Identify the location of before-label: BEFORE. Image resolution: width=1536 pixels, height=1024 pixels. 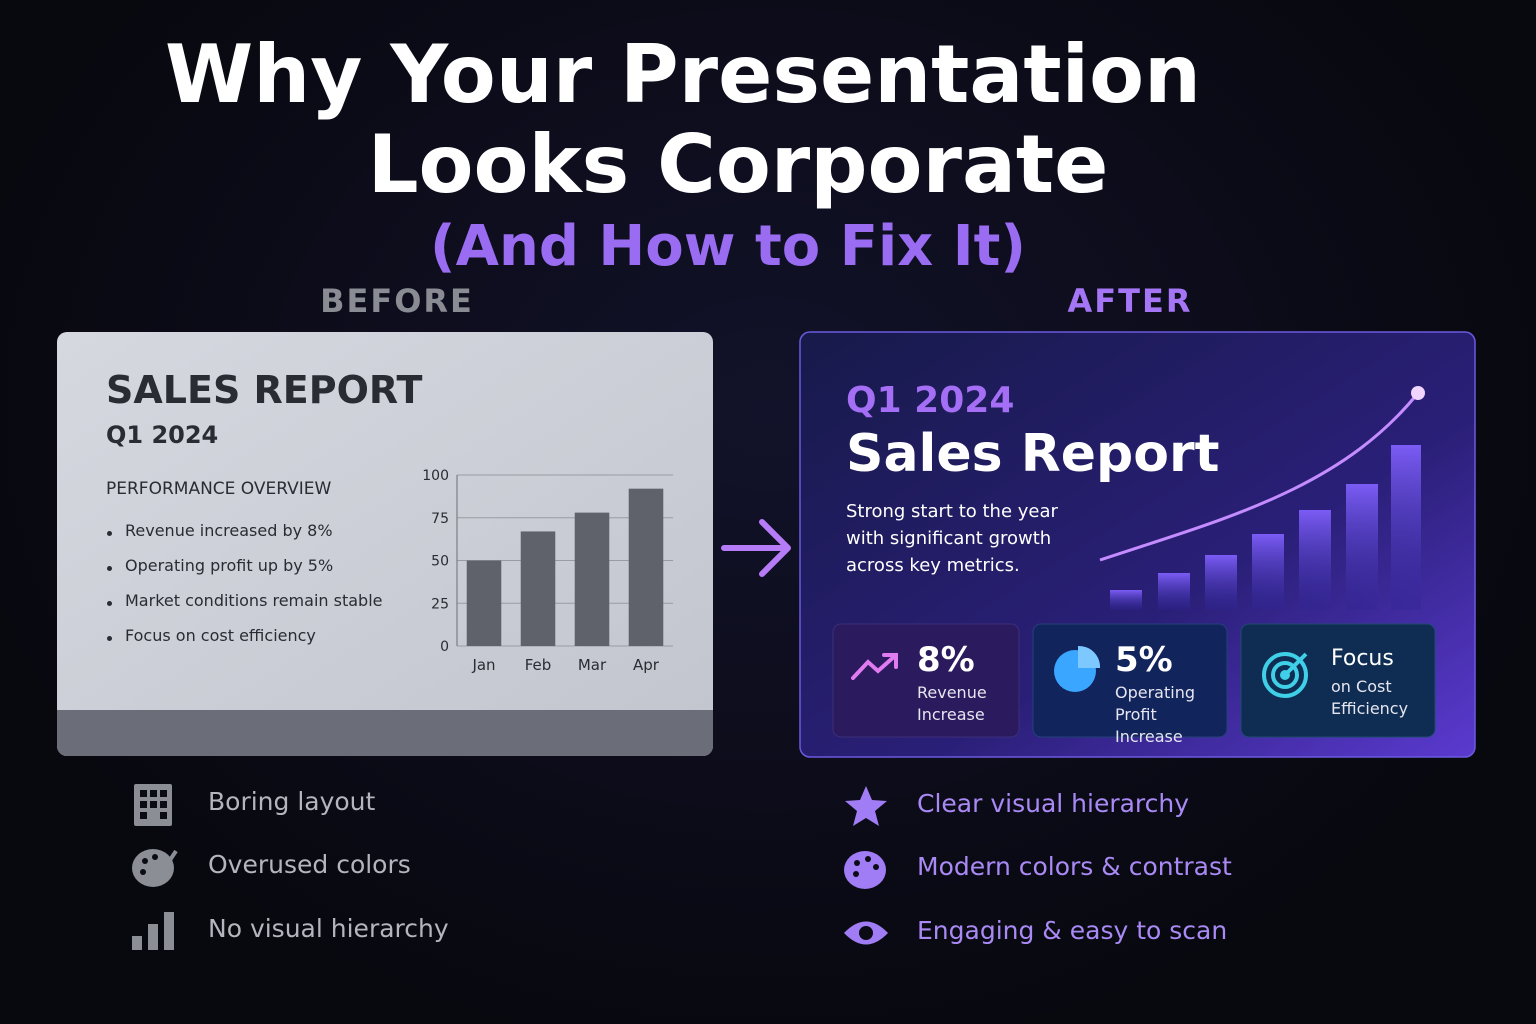
(397, 301).